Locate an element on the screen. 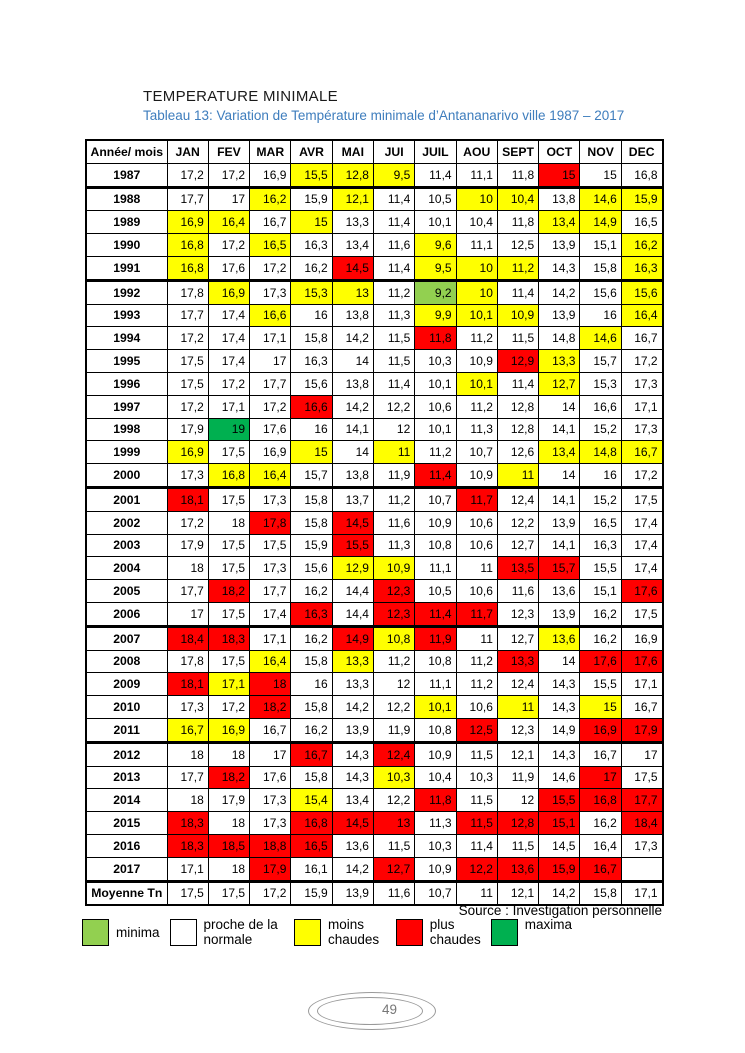 Image resolution: width=745 pixels, height=1053 pixels. row-year-label: 2016 is located at coordinates (126, 845).